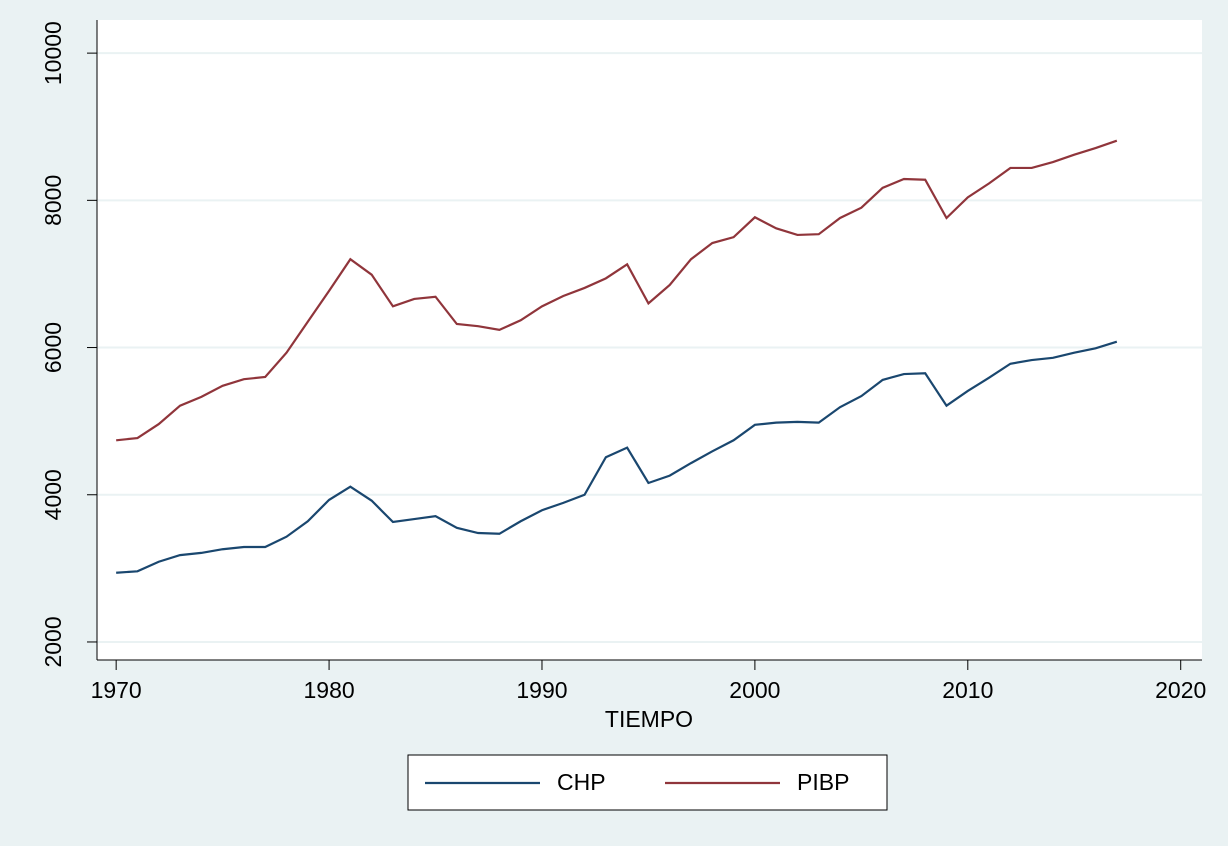 The width and height of the screenshot is (1228, 846). Describe the element at coordinates (53, 200) in the screenshot. I see `y-tick-label: 8000` at that location.